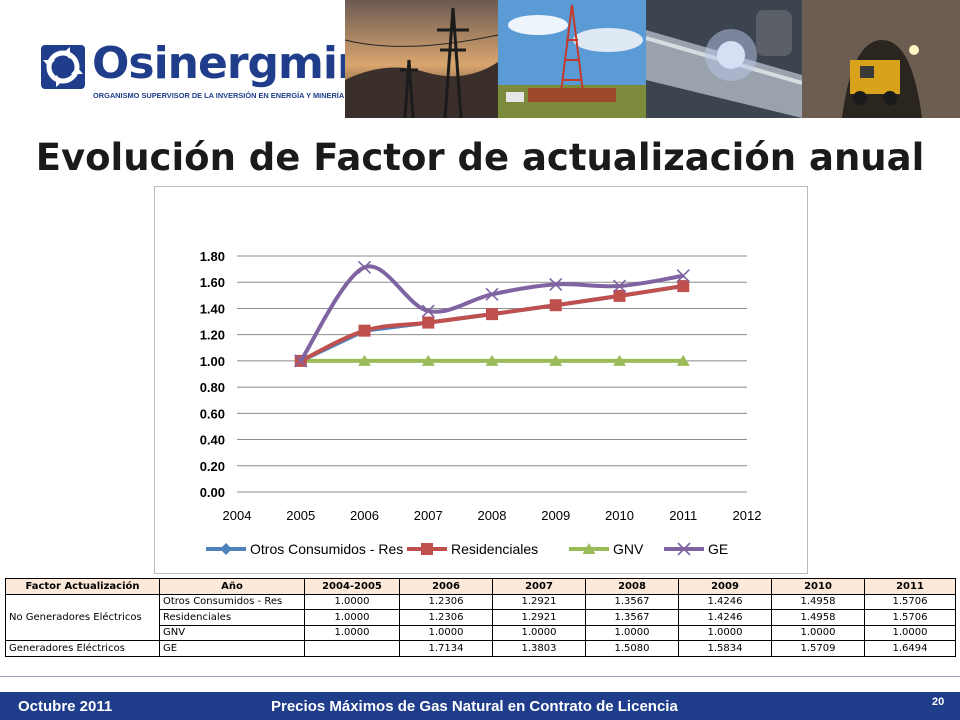  Describe the element at coordinates (718, 549) in the screenshot. I see `legend-label: GE` at that location.